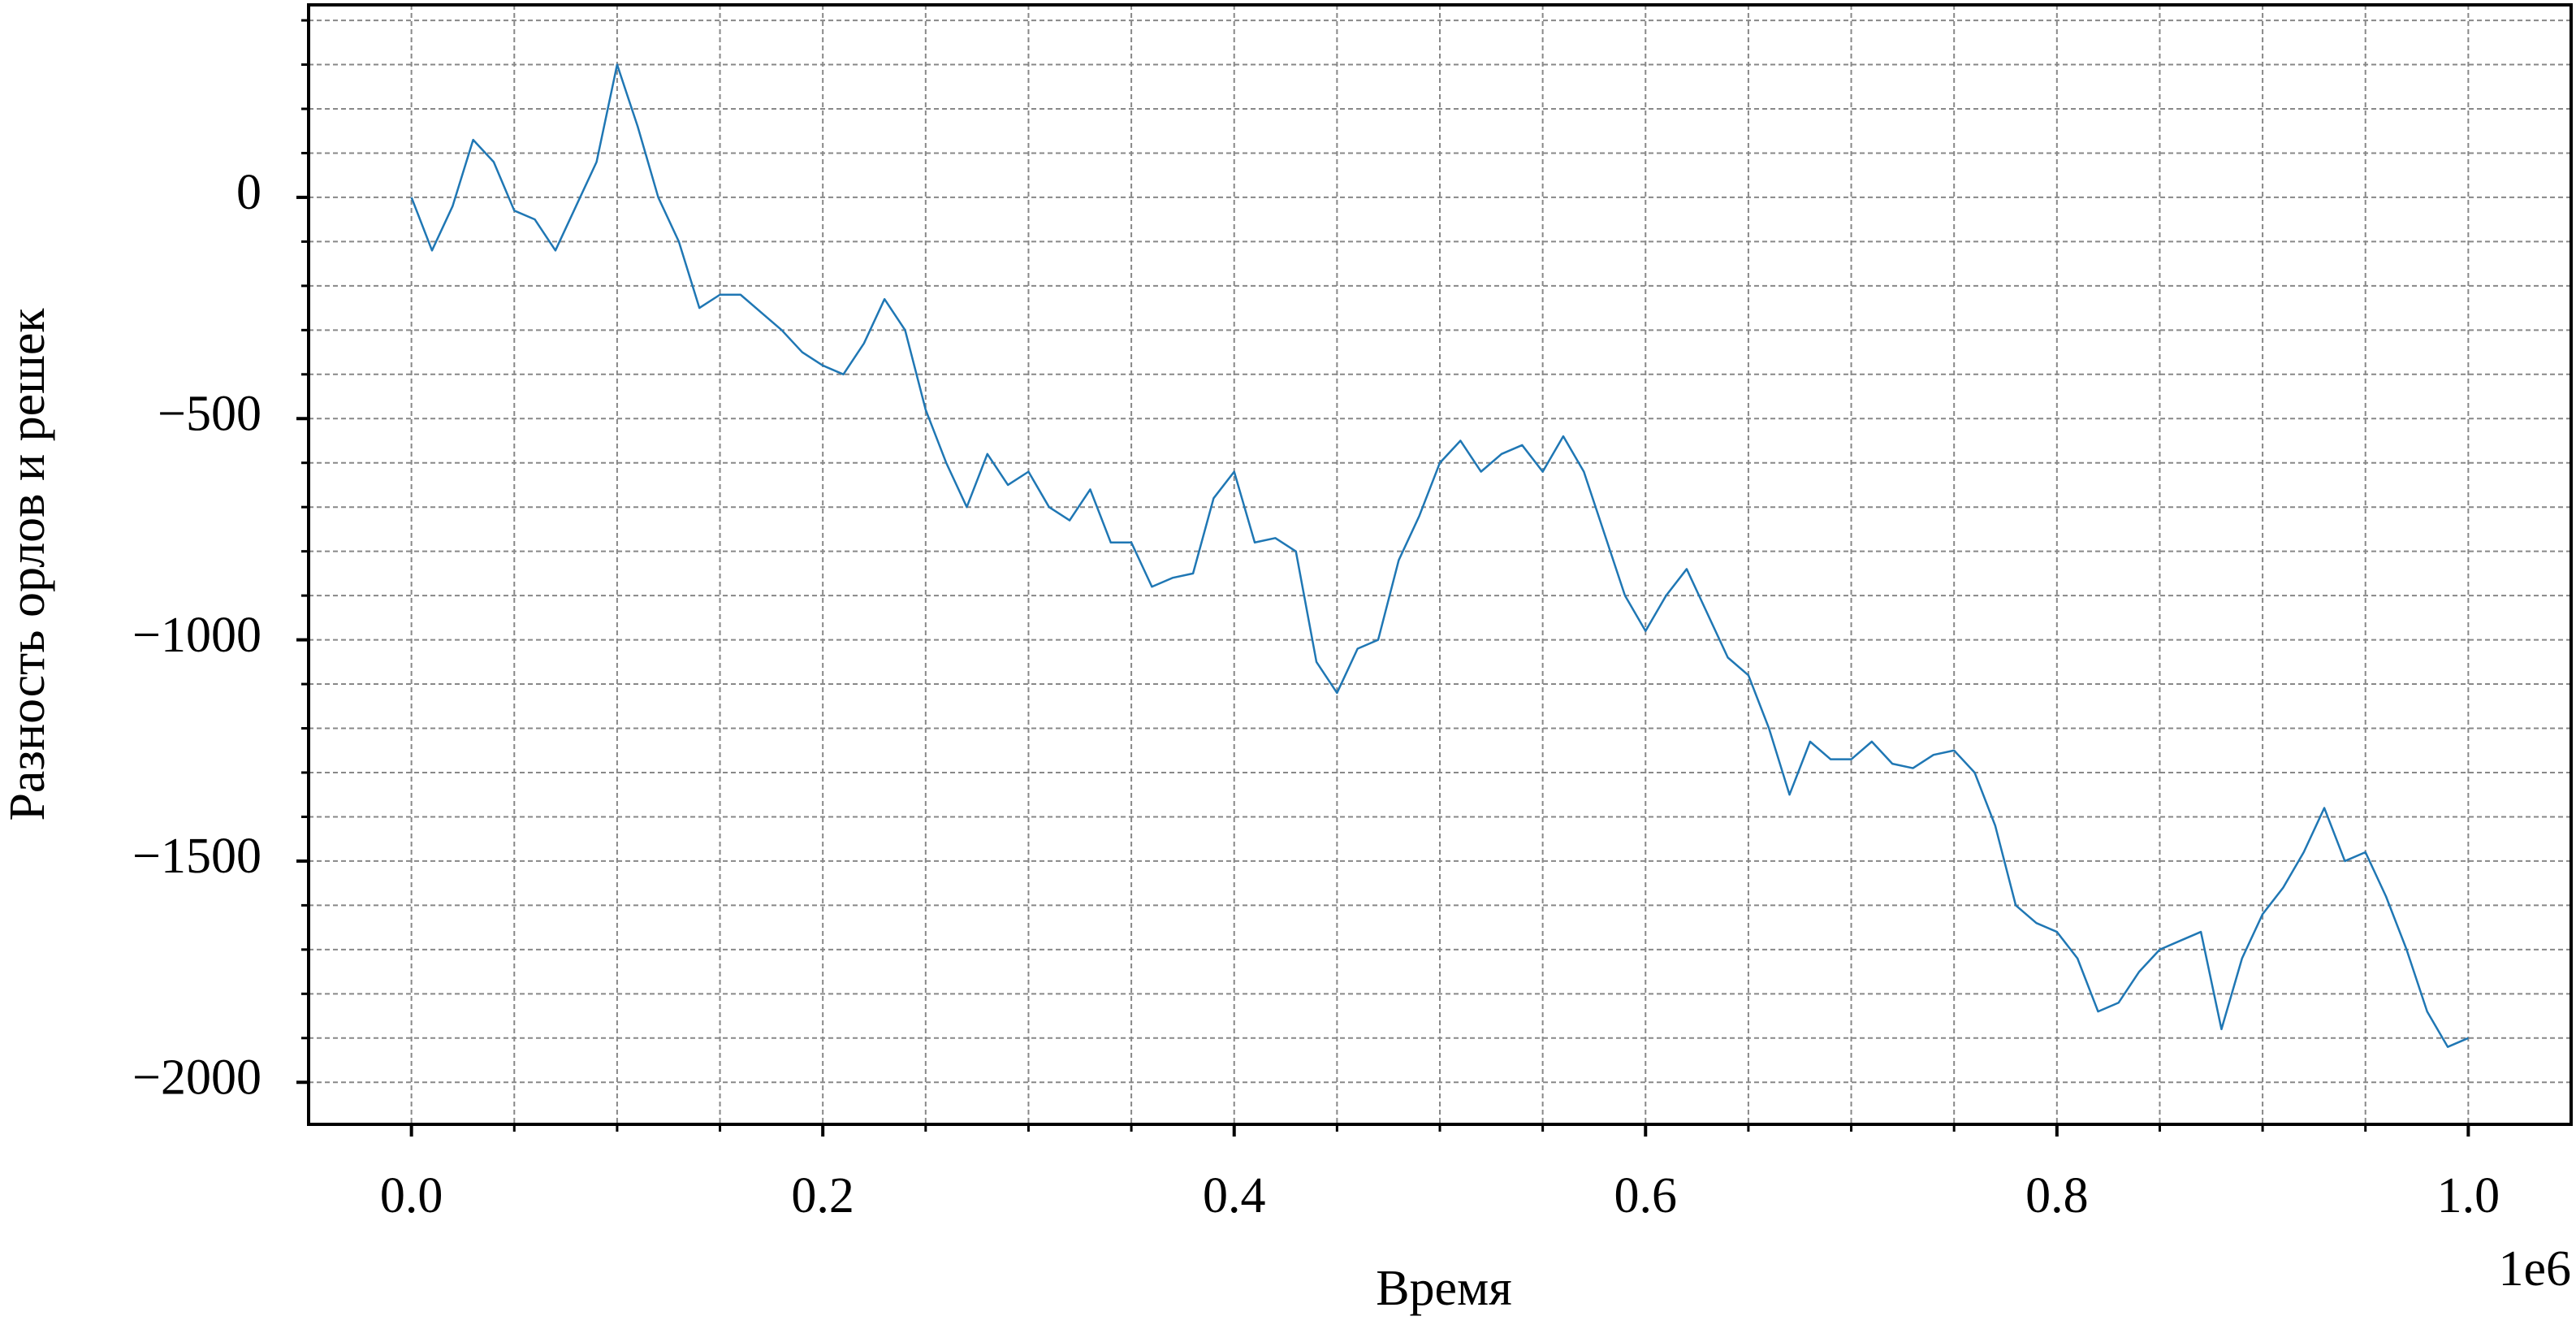 The image size is (2576, 1325). I want to click on y-tick-label: −500, so click(209, 413).